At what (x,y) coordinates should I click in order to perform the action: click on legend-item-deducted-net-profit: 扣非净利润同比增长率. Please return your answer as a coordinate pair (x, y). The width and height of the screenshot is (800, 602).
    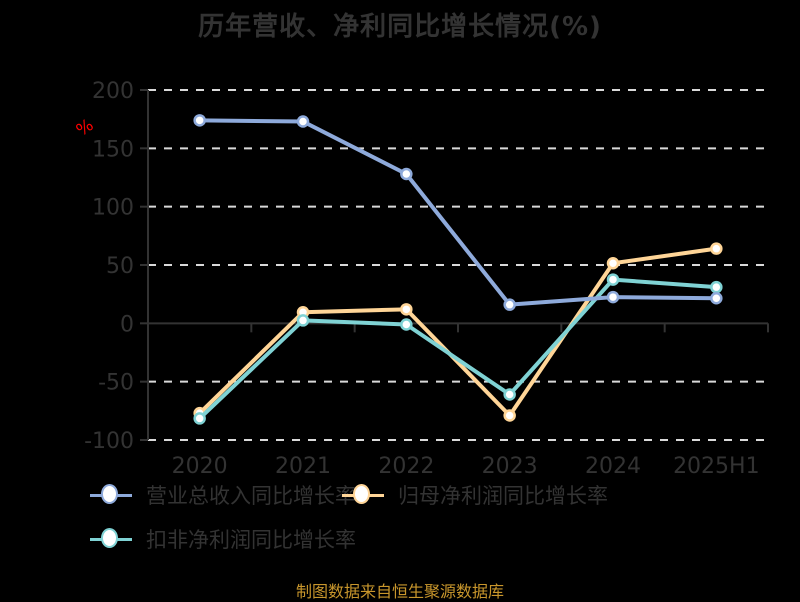
    Looking at the image, I should click on (223, 539).